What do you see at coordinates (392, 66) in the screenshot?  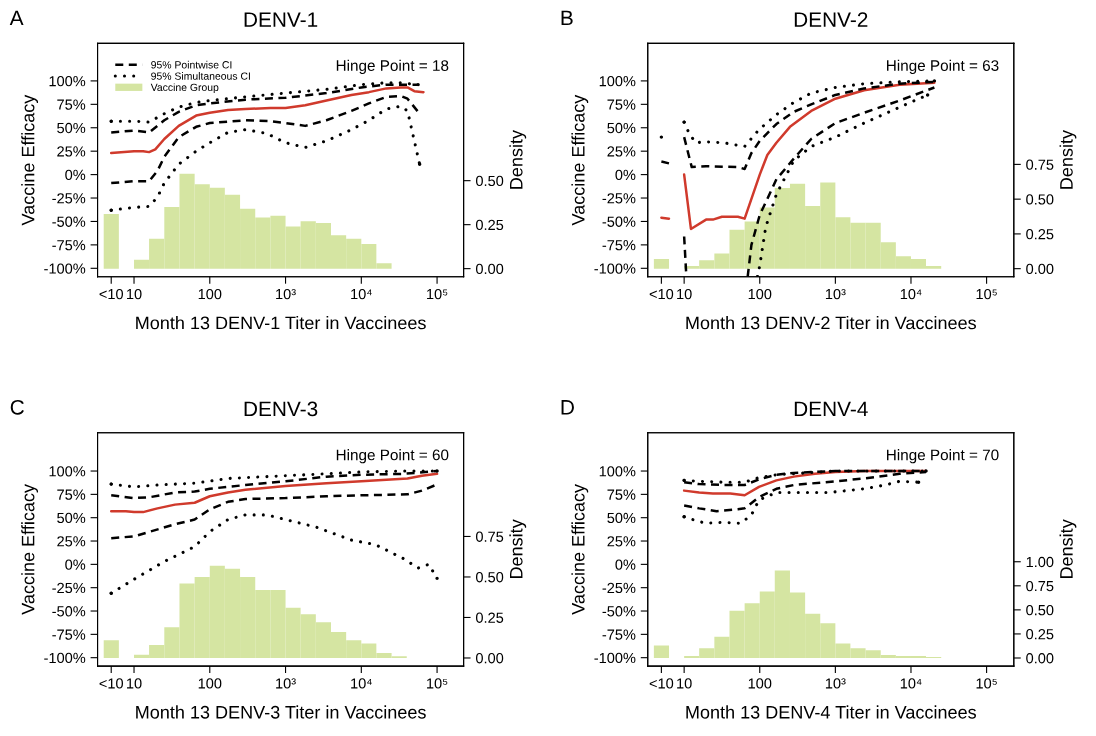 I see `annotation: Hinge Point = 18` at bounding box center [392, 66].